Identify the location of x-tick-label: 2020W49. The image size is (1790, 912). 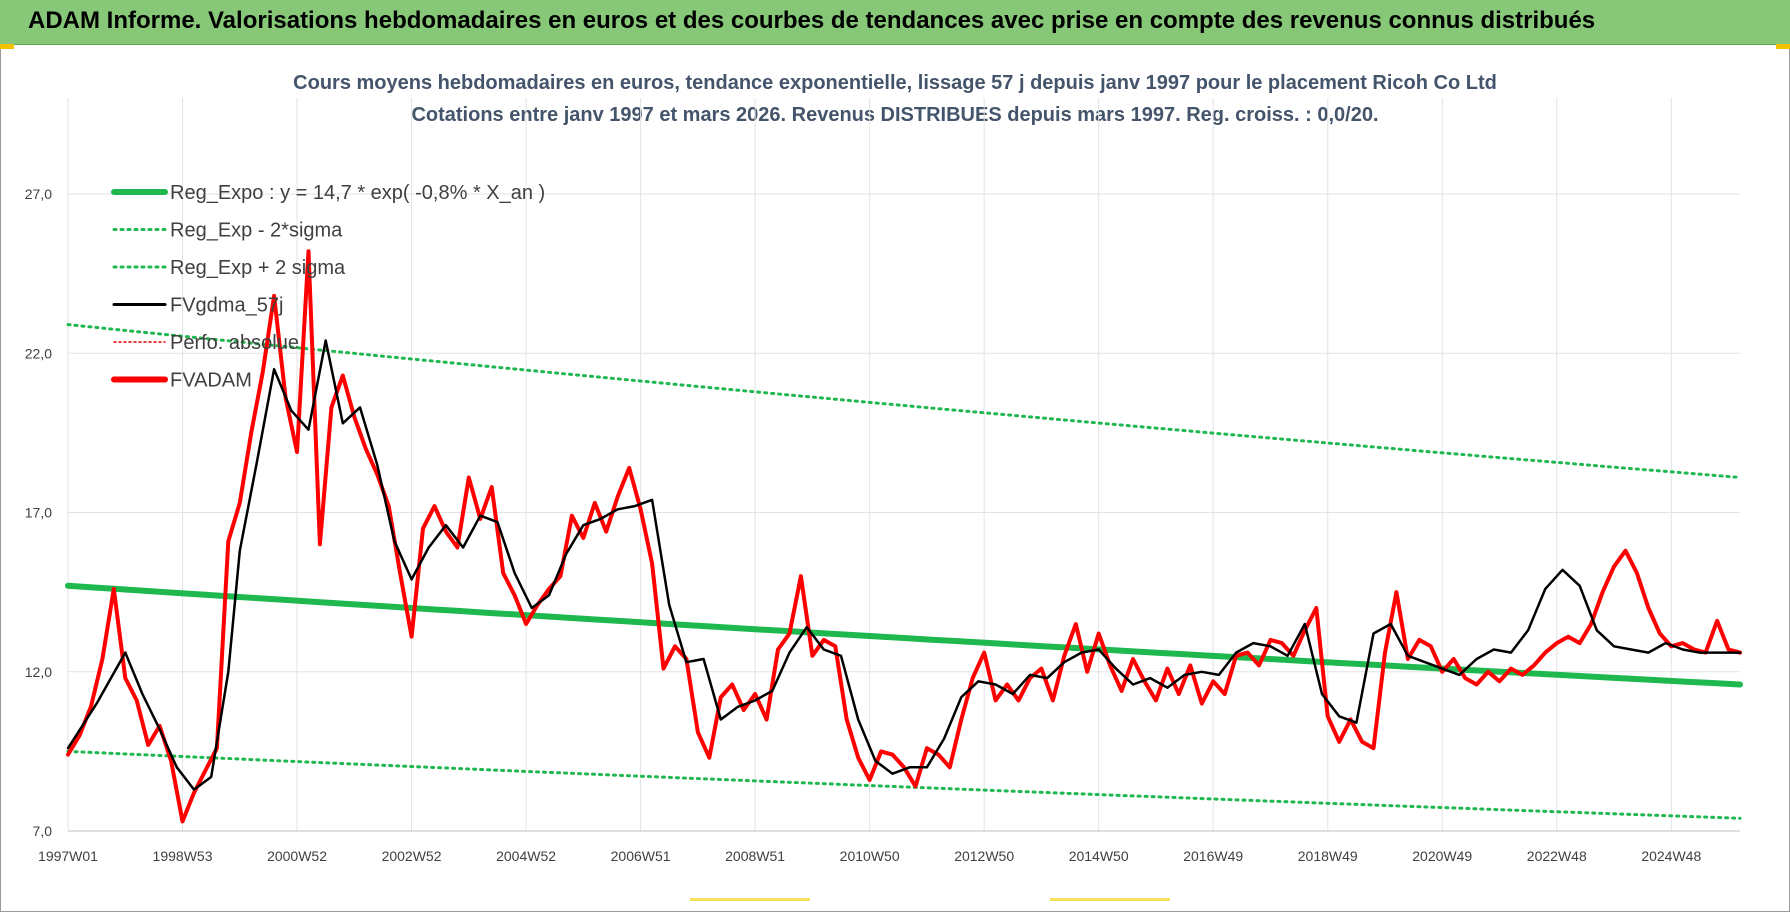
(1442, 856).